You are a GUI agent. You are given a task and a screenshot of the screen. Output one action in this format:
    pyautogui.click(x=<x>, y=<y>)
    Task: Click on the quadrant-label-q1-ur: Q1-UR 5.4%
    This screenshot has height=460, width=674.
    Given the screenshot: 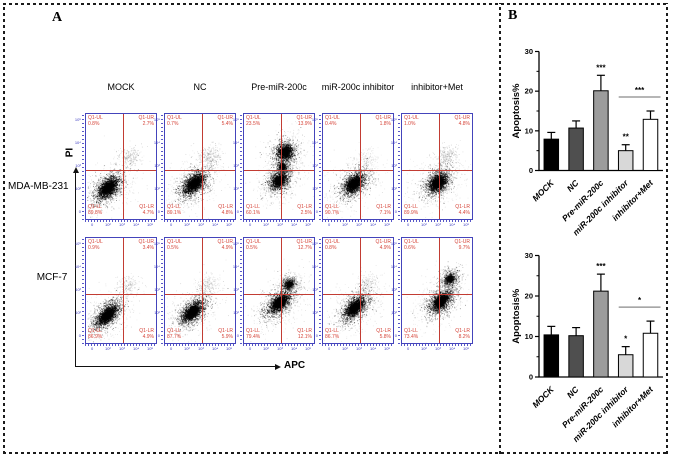 What is the action you would take?
    pyautogui.click(x=225, y=121)
    